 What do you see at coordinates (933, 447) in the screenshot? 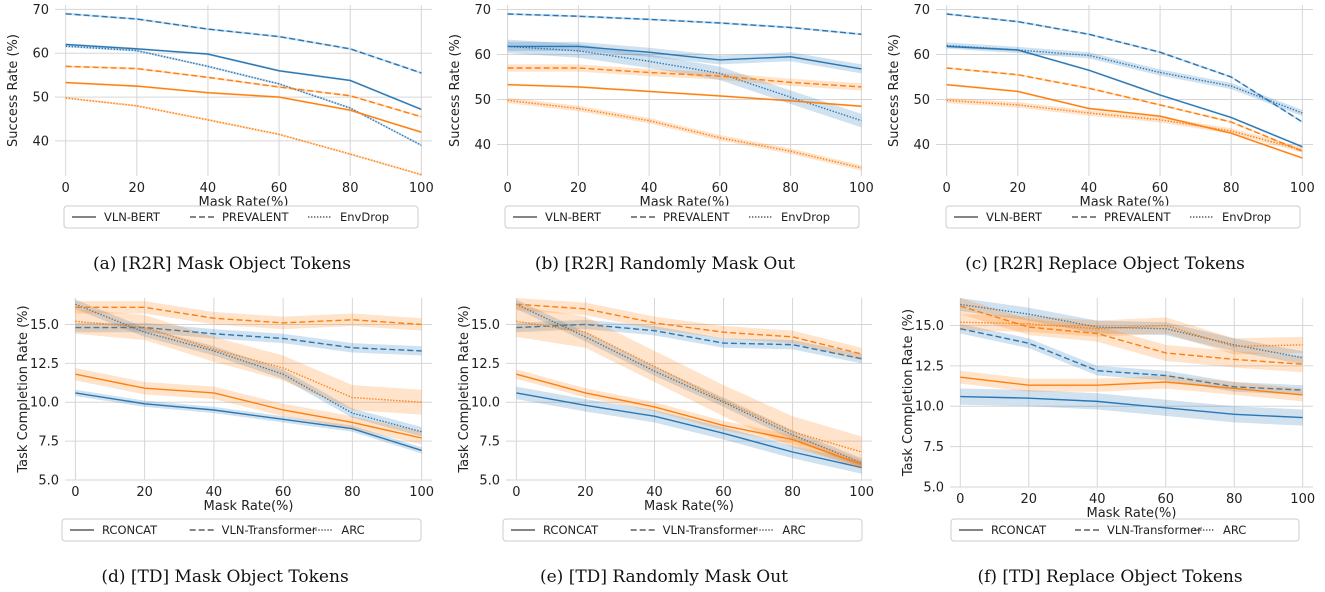
I see `y-tick-label: 7.5` at bounding box center [933, 447].